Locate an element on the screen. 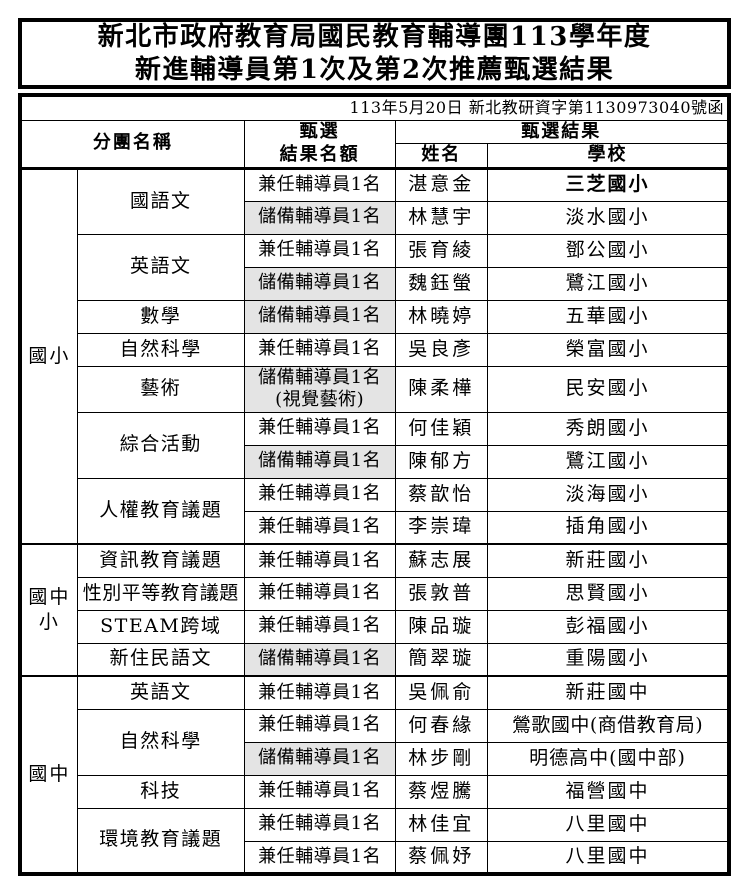 This screenshot has height=877, width=748. table-row: 自然科學 兼任輔導員1名 吳良彥 榮富國小 is located at coordinates (375, 349).